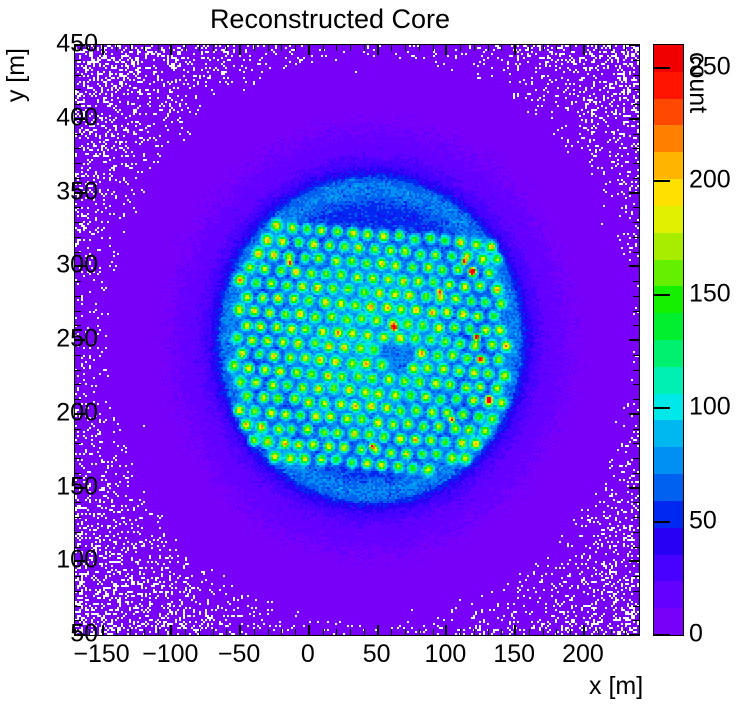  What do you see at coordinates (668, 340) in the screenshot?
I see `colorbar` at bounding box center [668, 340].